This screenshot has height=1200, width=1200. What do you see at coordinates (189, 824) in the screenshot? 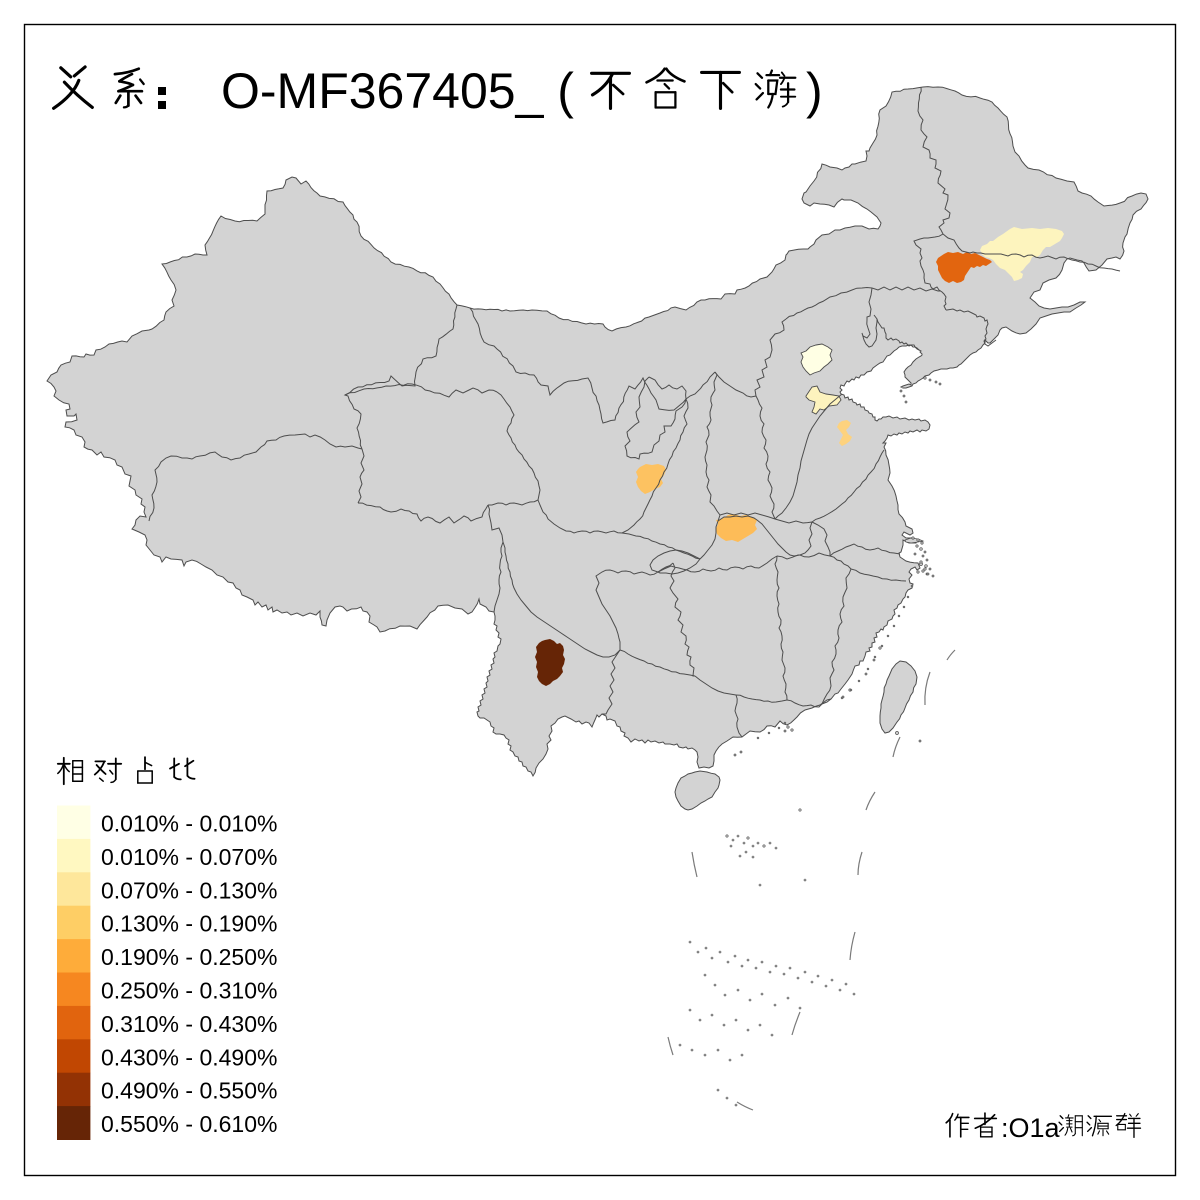
I see `svg-text: 0.010% - 0.010%` at bounding box center [189, 824].